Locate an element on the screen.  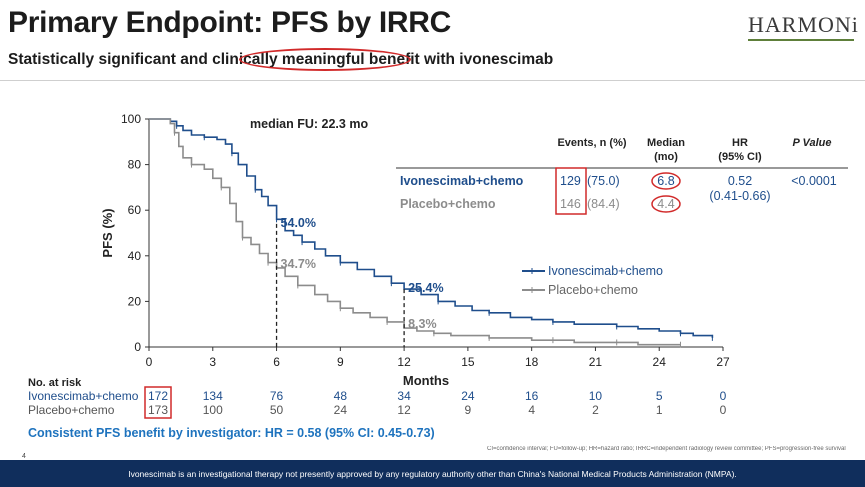
y-tick-label: 100 is located at coordinates (131, 119).